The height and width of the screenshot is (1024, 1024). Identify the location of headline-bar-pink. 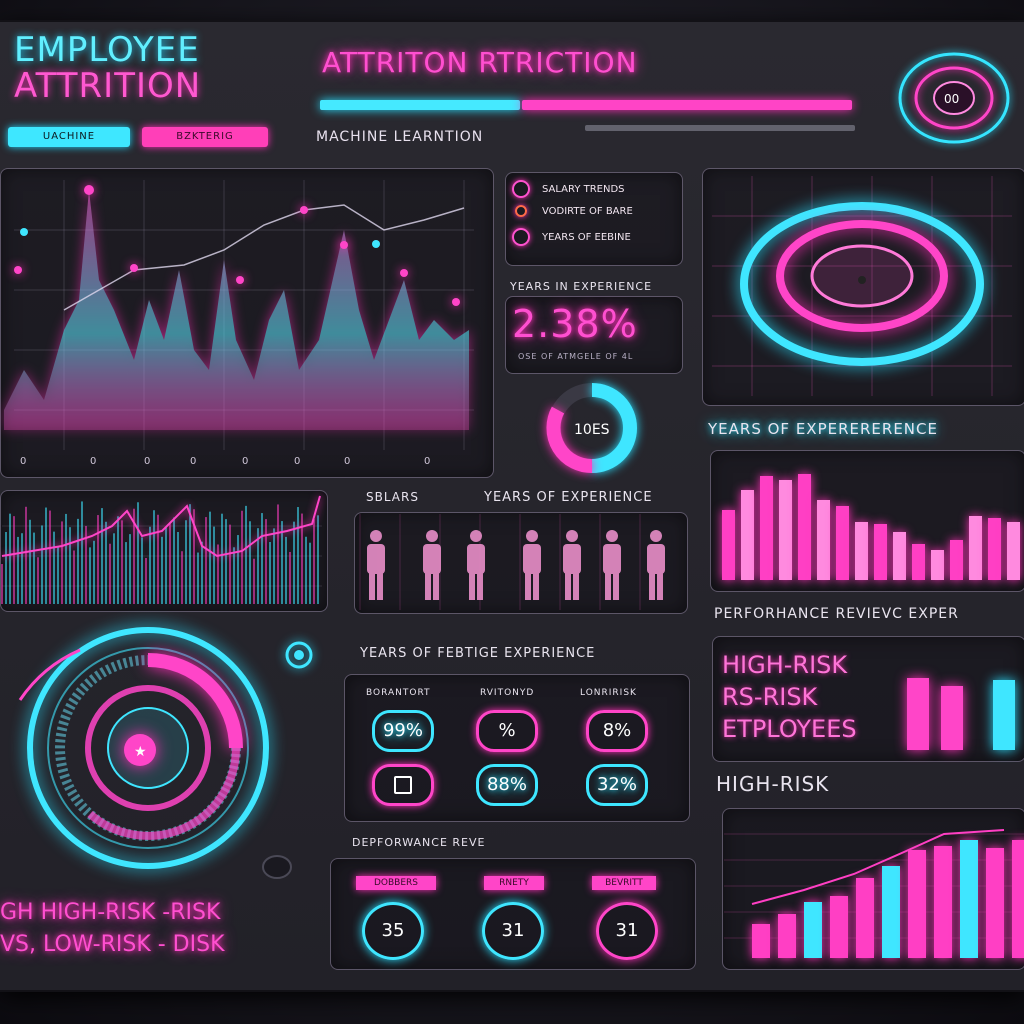
(687, 105).